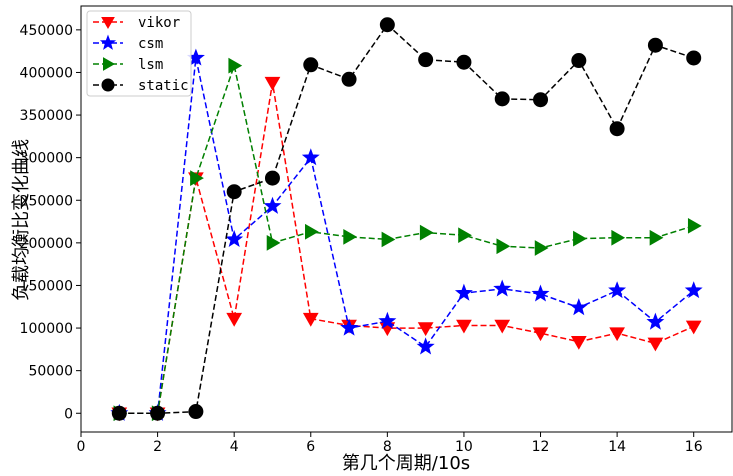 This screenshot has width=733, height=476. What do you see at coordinates (128, 43) in the screenshot?
I see `legend-item-csm: csm` at bounding box center [128, 43].